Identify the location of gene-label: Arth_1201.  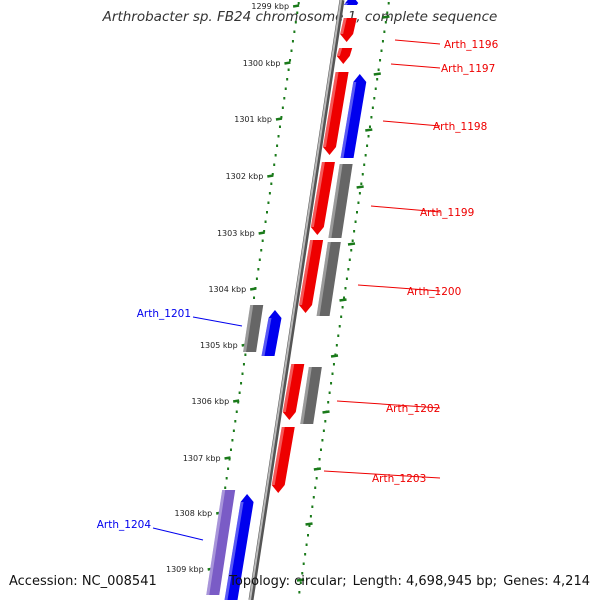
(164, 314).